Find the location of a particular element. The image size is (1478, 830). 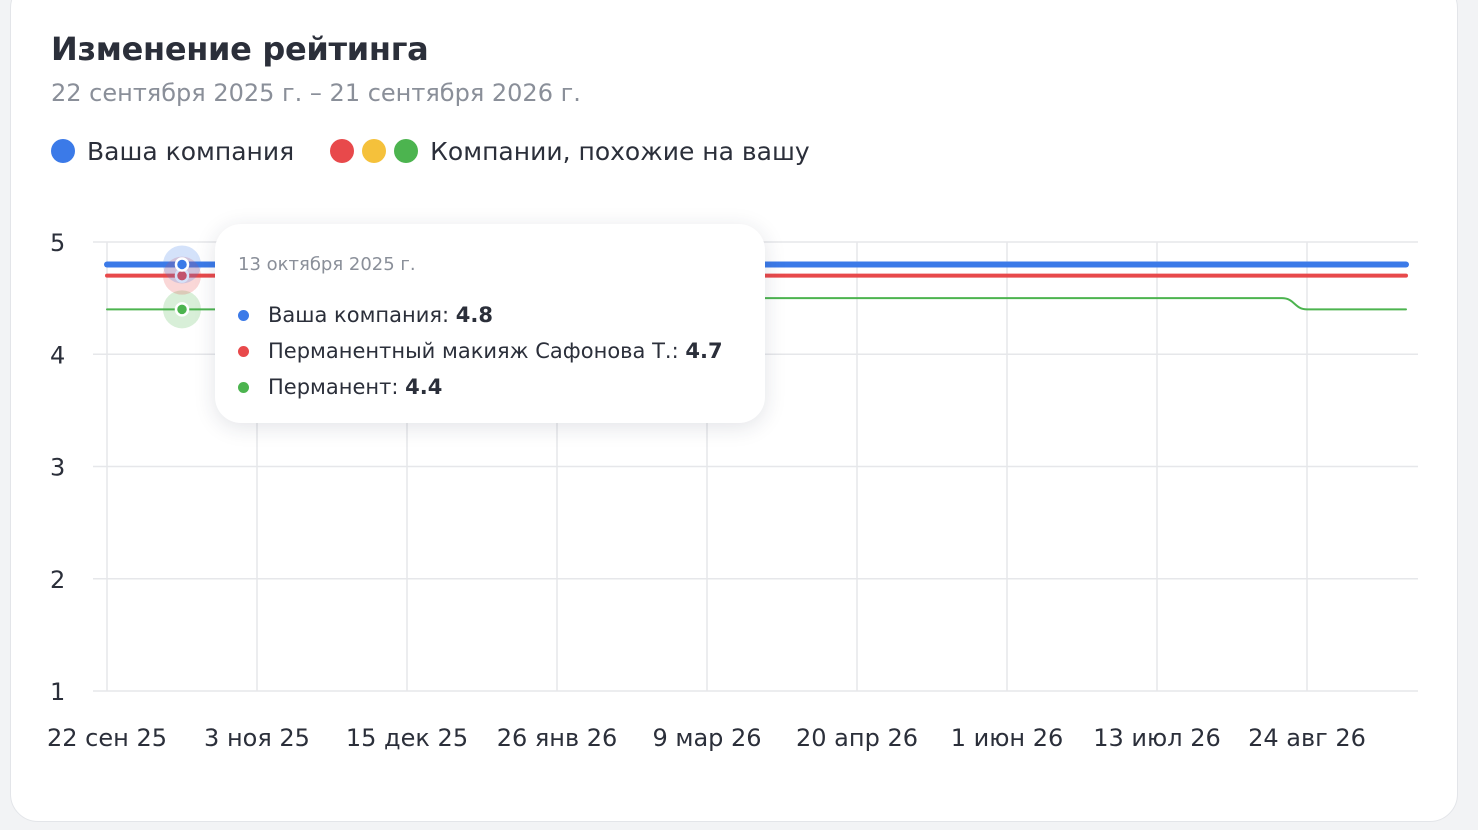

legend-similar-dot-yellow is located at coordinates (374, 151).